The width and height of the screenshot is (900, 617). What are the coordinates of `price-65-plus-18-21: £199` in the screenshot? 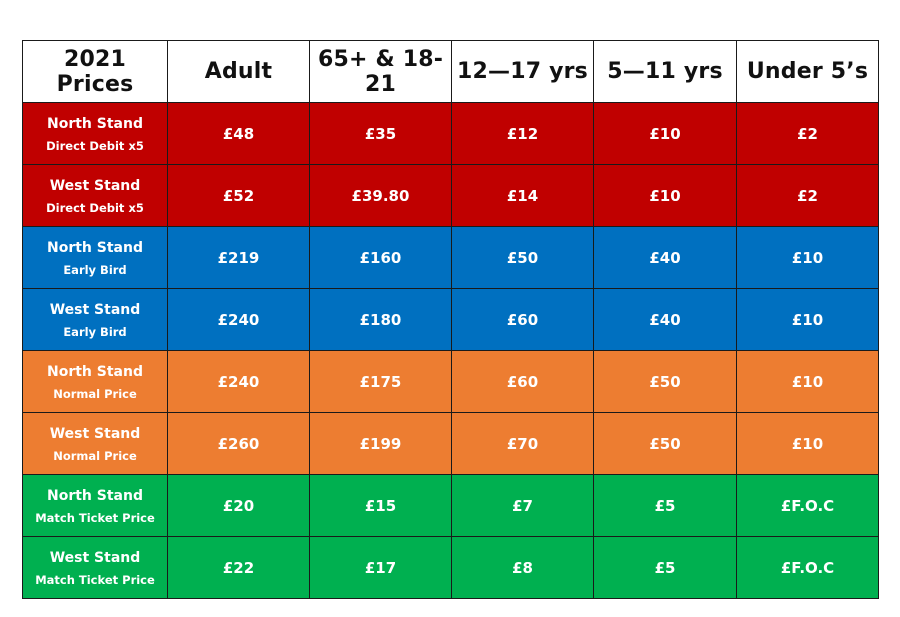 It's located at (380, 443).